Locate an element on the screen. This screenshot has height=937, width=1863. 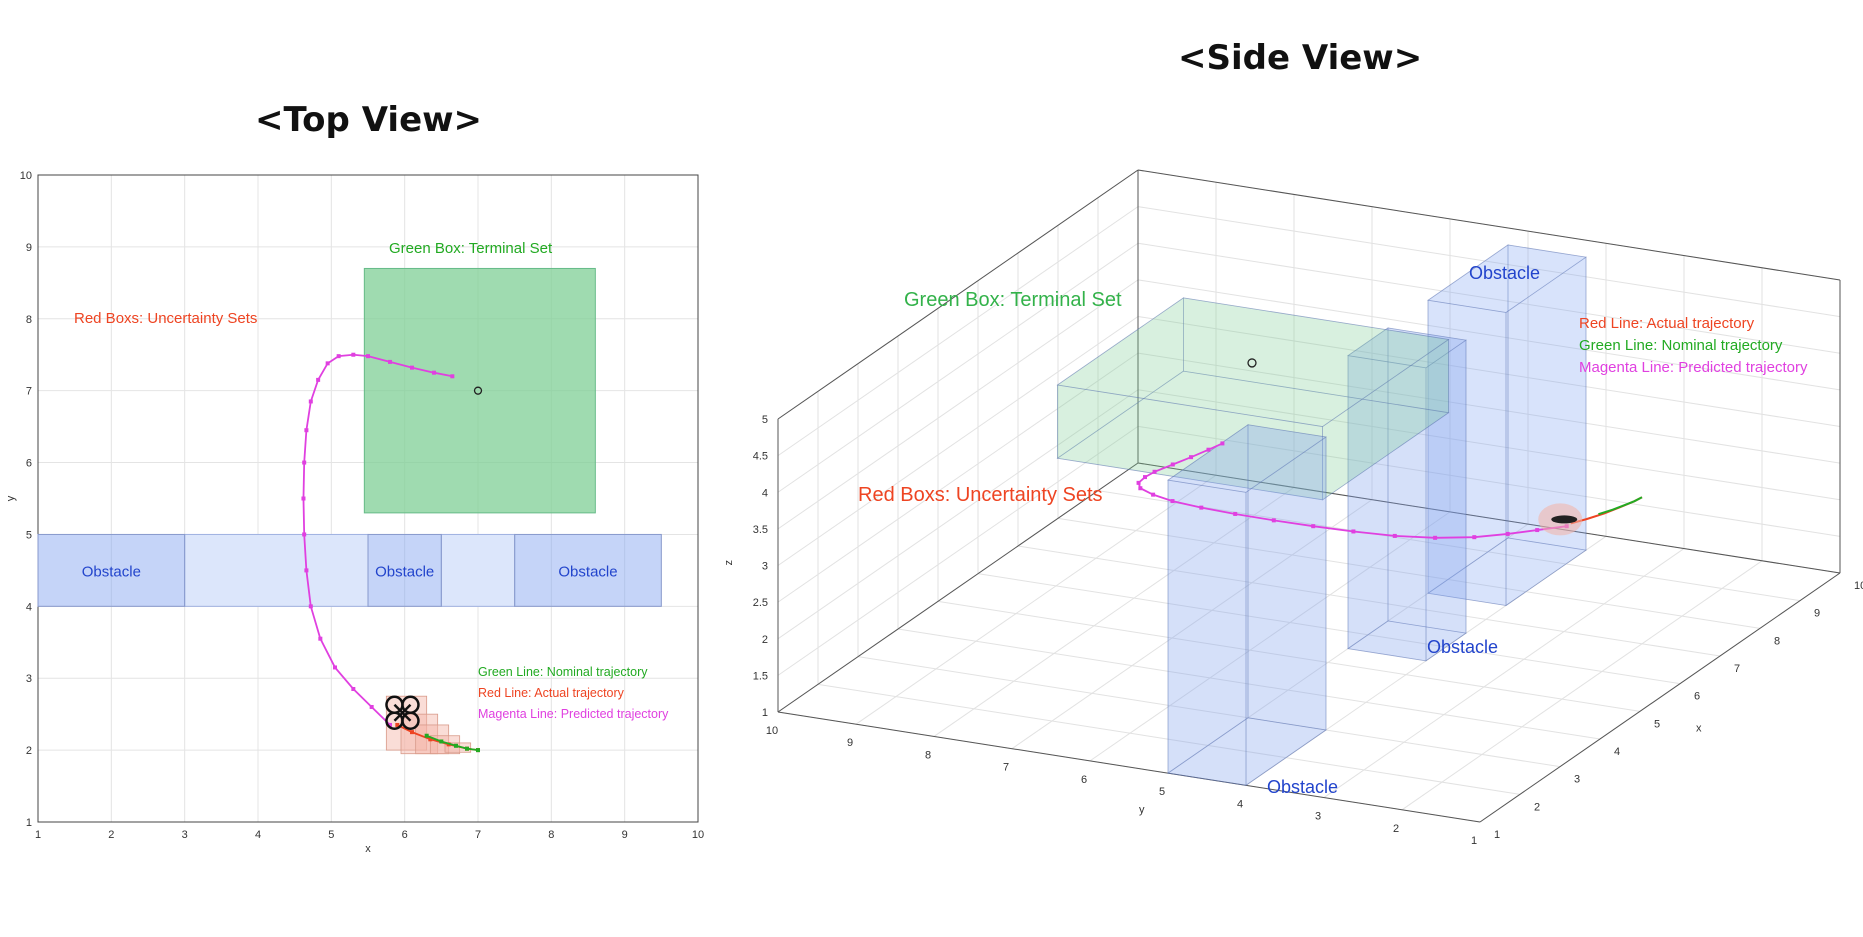
terminal-set-box is located at coordinates (1120, 378).